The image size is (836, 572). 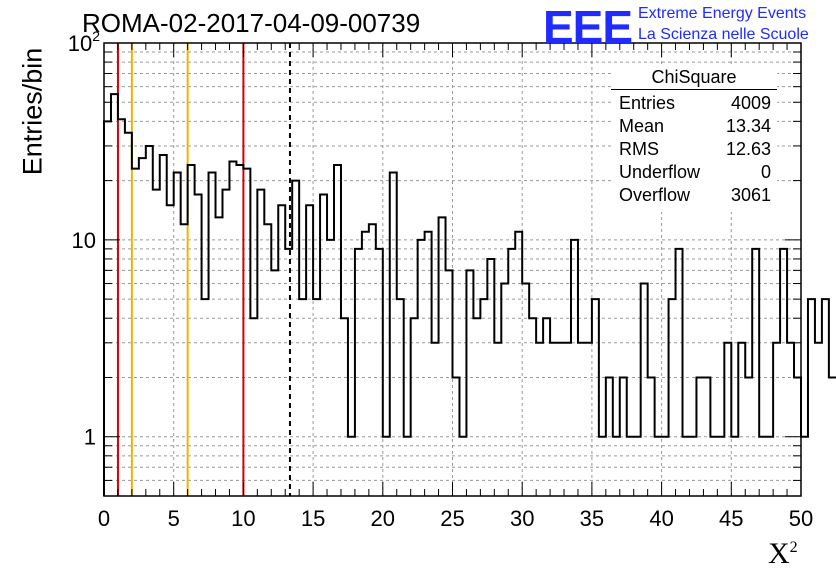 I want to click on stats-row-entries: Entries 4009, so click(x=695, y=104).